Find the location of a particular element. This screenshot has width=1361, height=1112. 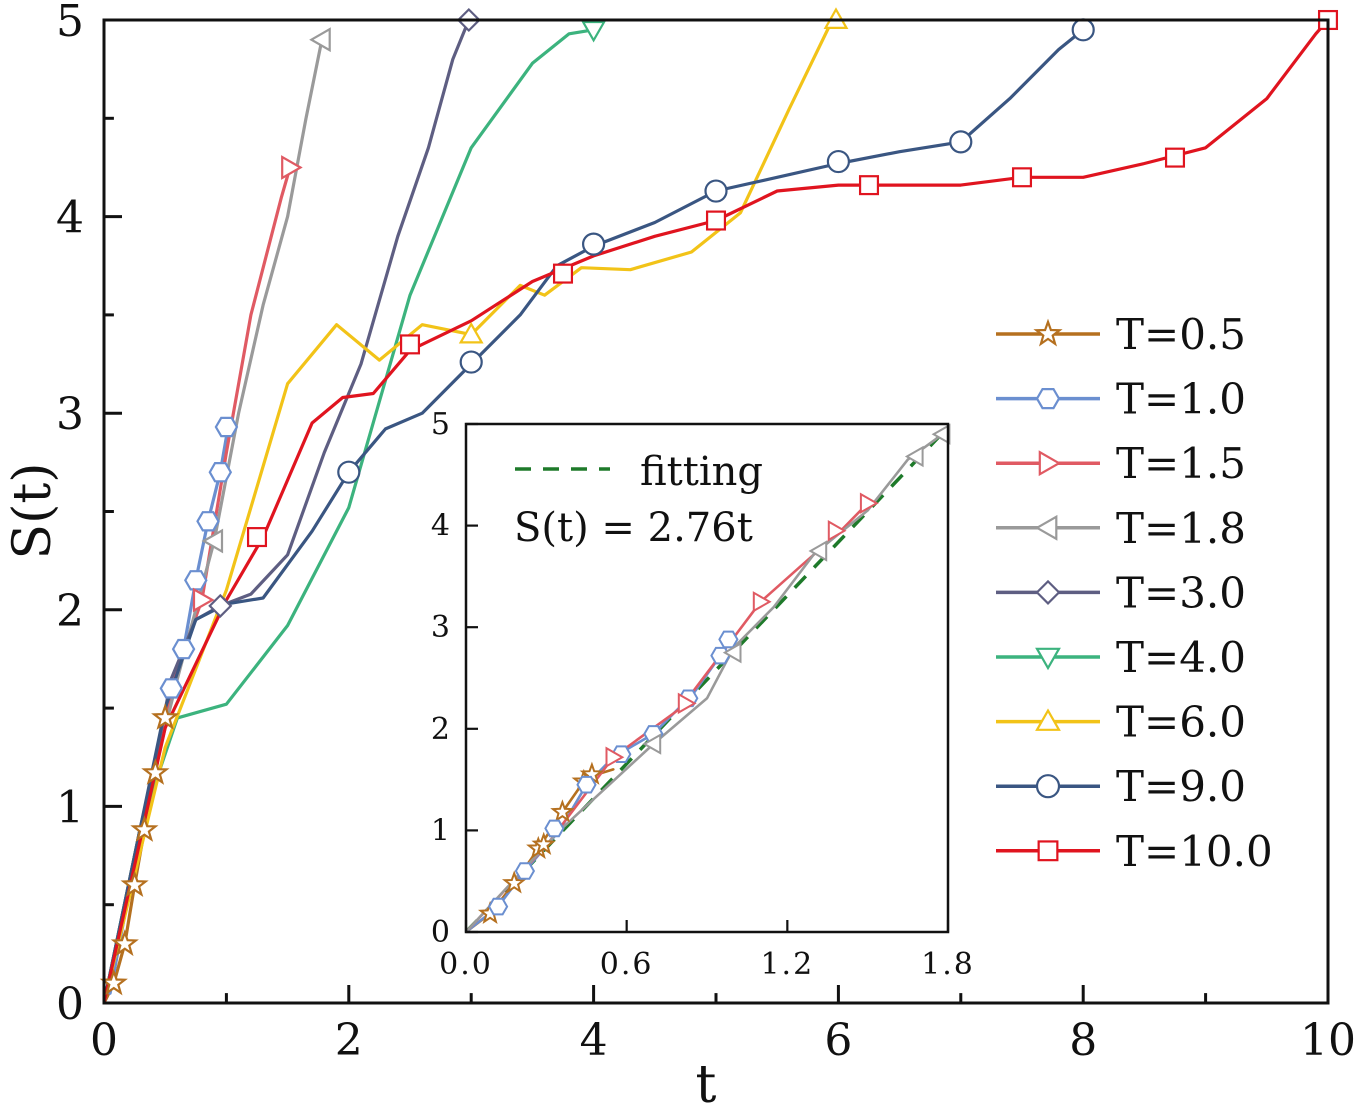

legend-label-t-1-8: T=1.8 is located at coordinates (1181, 528).